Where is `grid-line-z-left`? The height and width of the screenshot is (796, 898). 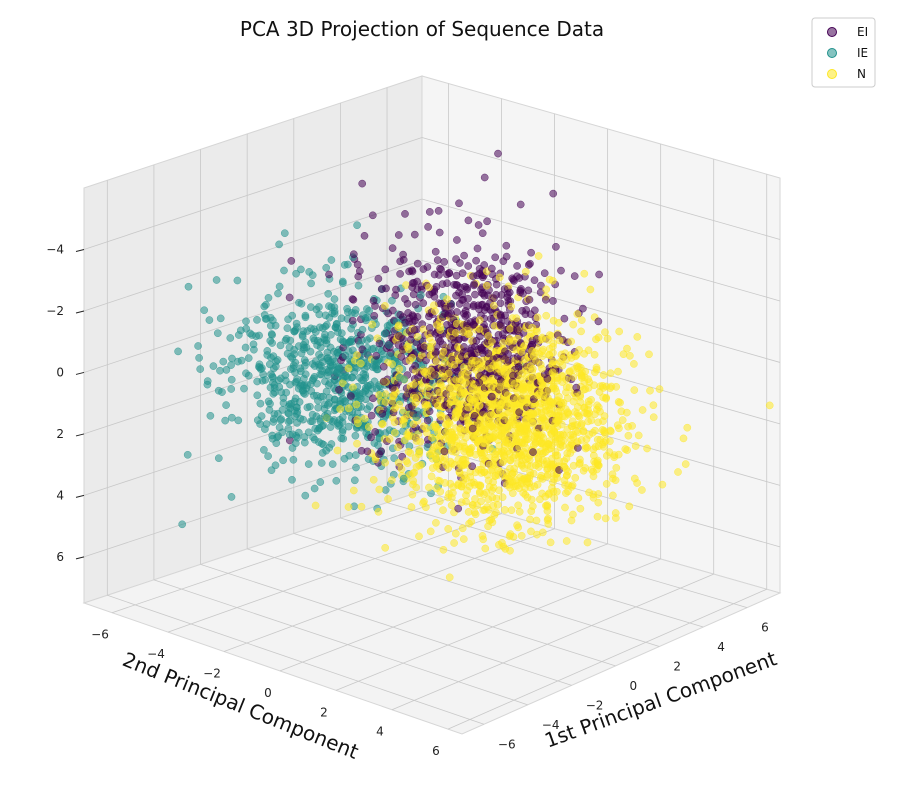 grid-line-z-left is located at coordinates (253, 501).